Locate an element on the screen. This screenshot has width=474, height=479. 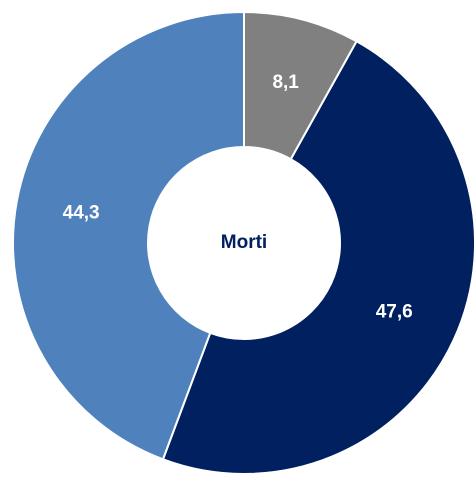
data-label: 44,3 is located at coordinates (81, 213).